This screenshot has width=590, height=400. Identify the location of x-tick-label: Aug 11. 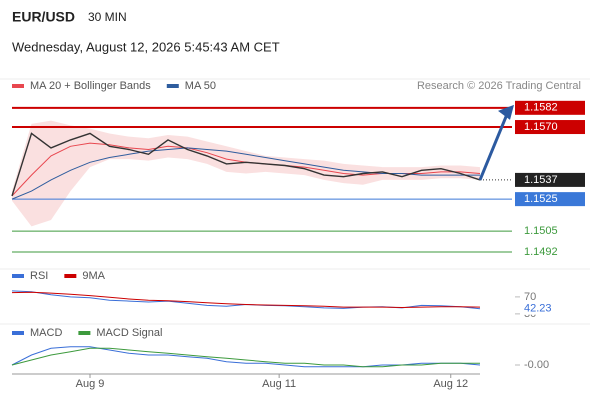
(279, 384).